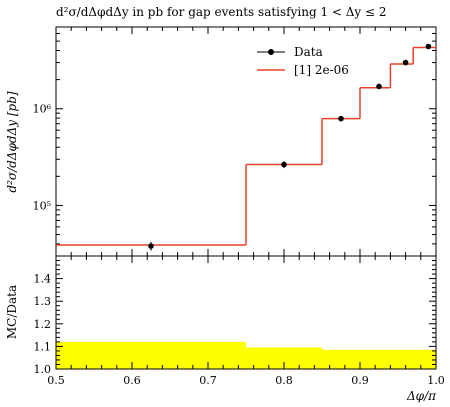 The image size is (450, 407). What do you see at coordinates (271, 52) in the screenshot?
I see `legend-data-marker` at bounding box center [271, 52].